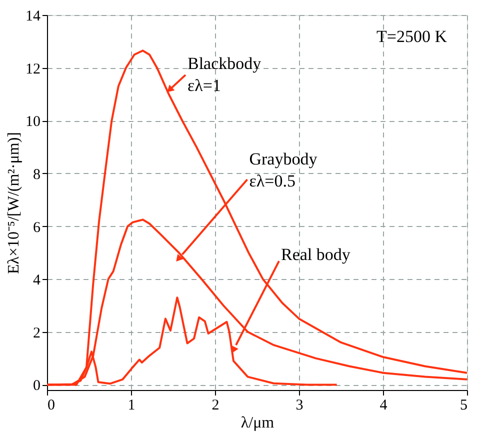  What do you see at coordinates (412, 36) in the screenshot?
I see `annotation: T=2500 K` at bounding box center [412, 36].